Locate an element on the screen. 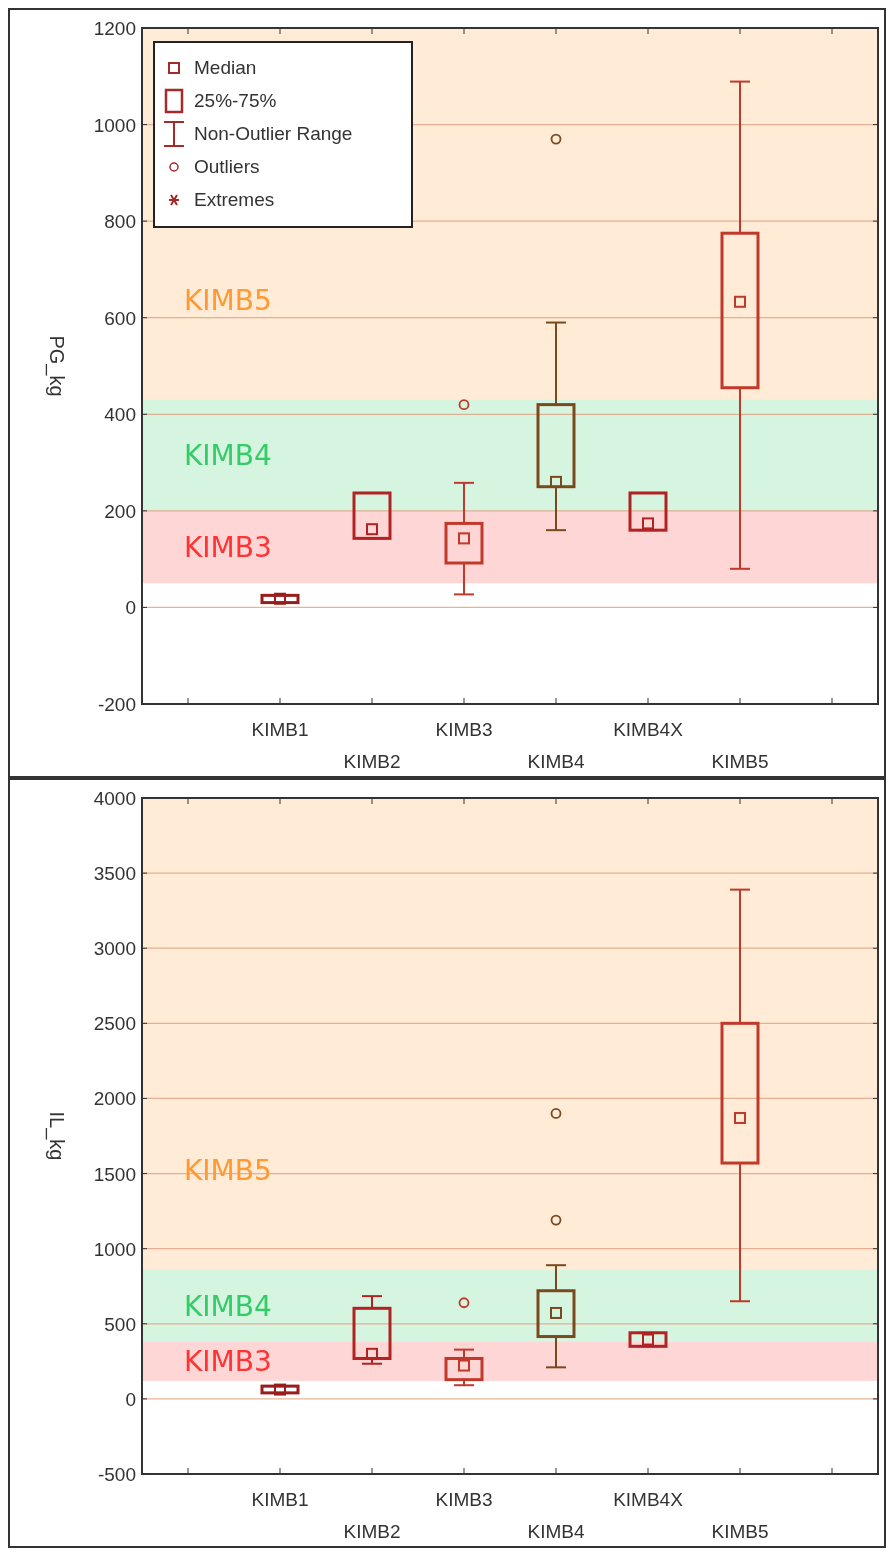  annotation: Median is located at coordinates (225, 67).